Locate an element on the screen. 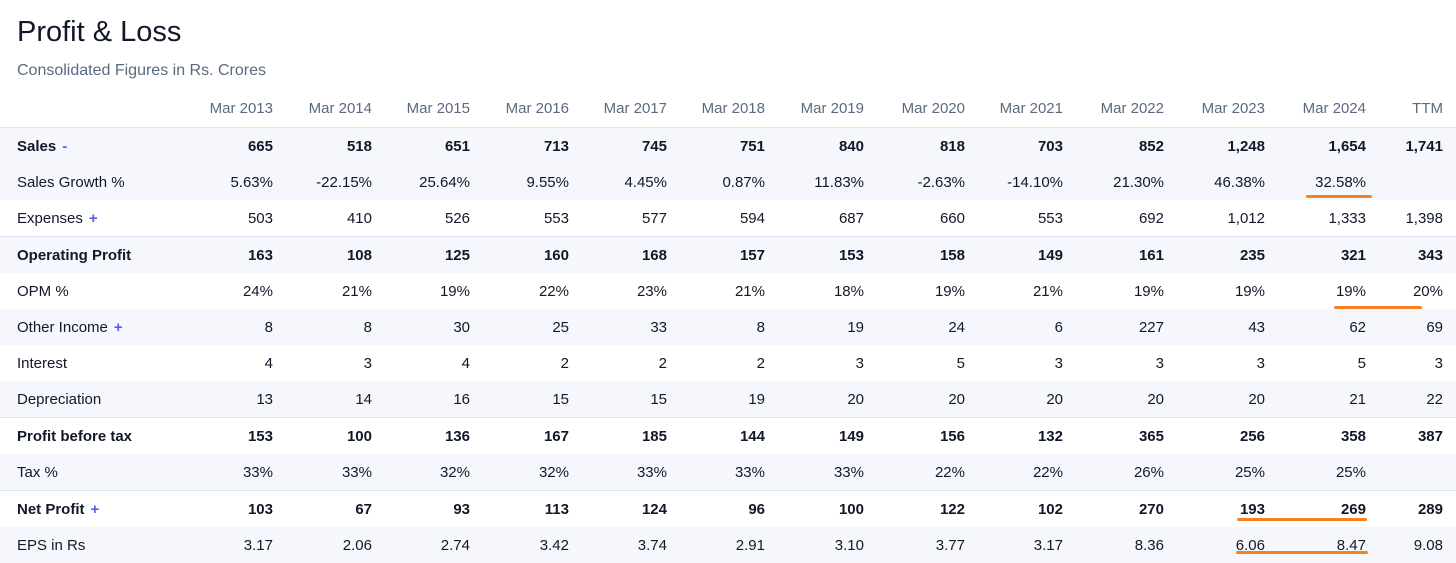 The height and width of the screenshot is (563, 1456). column-header: Mar 2024 is located at coordinates (1334, 108).